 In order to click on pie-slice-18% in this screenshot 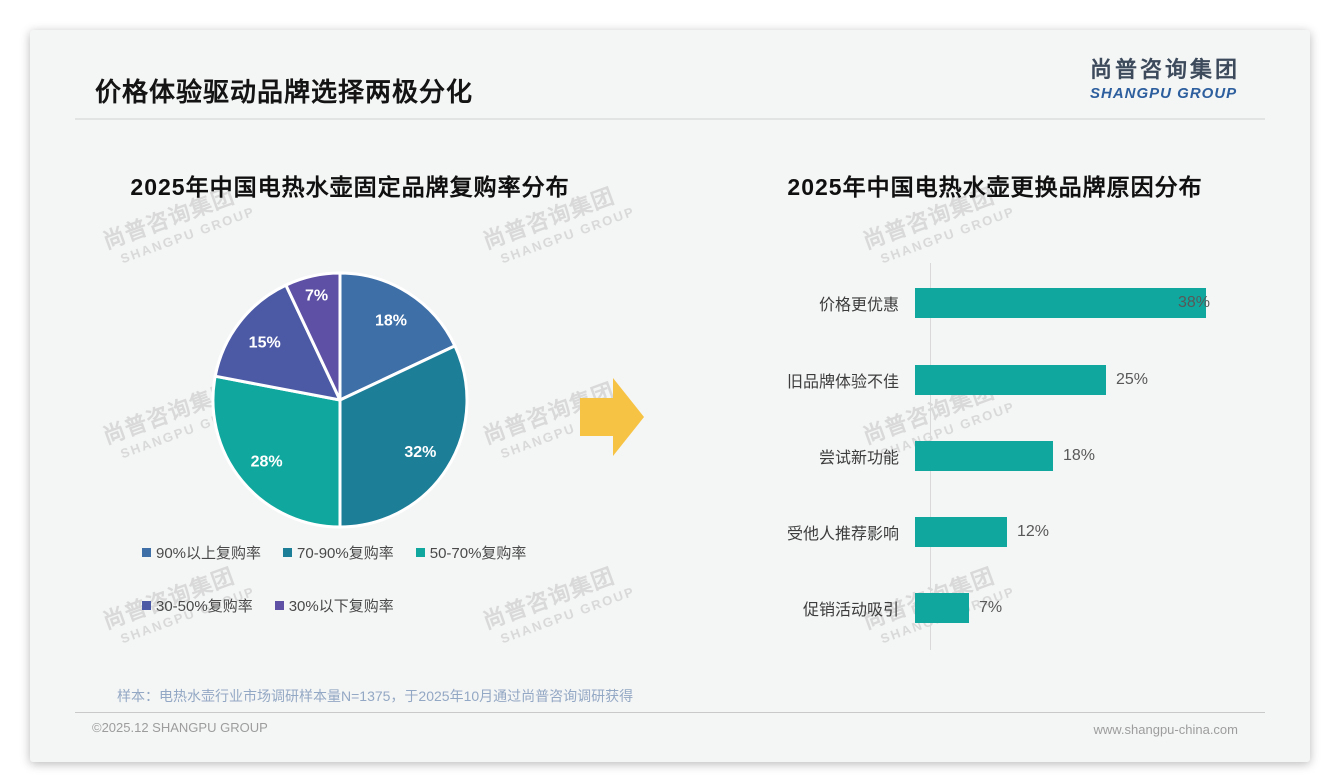, I will do `click(397, 336)`.